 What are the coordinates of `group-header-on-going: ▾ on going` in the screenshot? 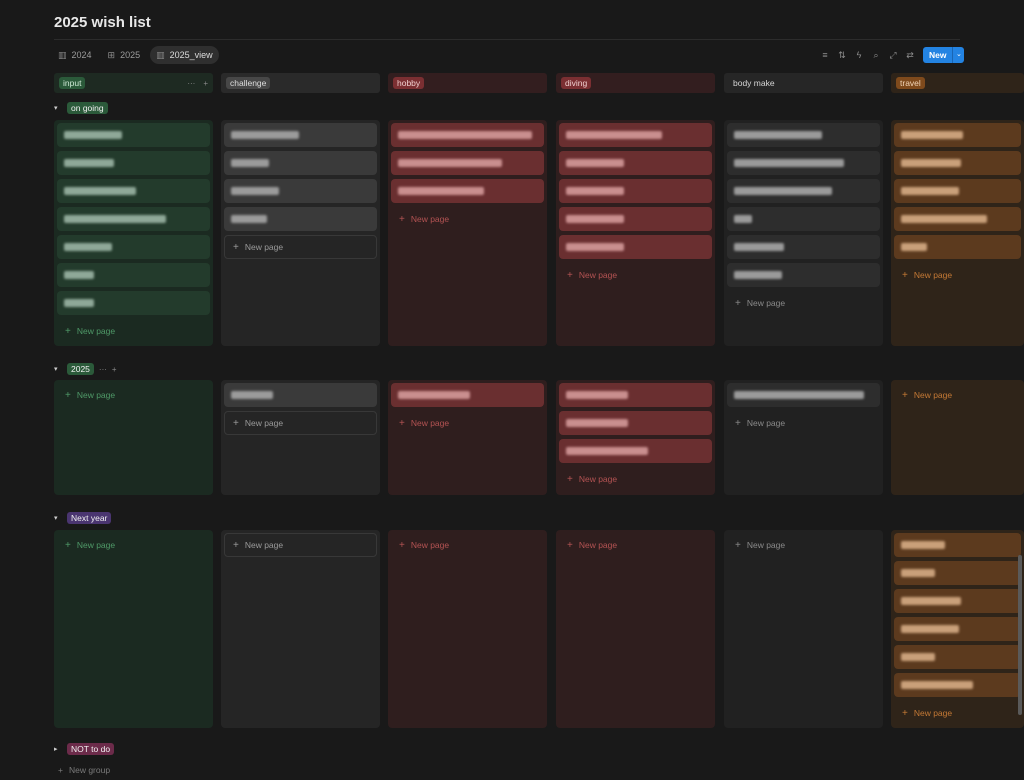 It's located at (81, 108).